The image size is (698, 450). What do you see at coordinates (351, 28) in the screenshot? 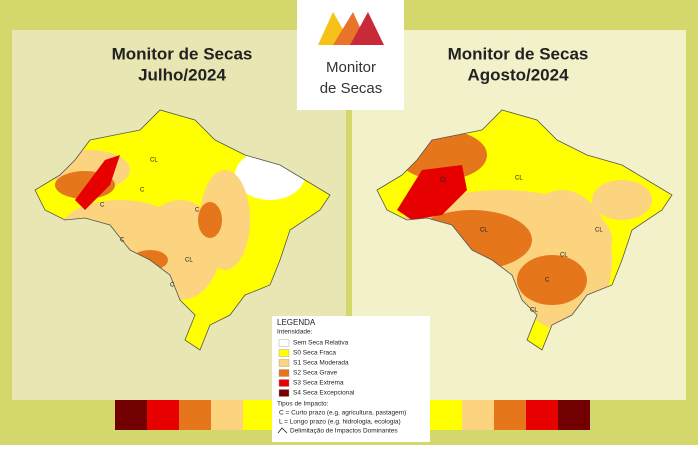
I see `logo-icon` at bounding box center [351, 28].